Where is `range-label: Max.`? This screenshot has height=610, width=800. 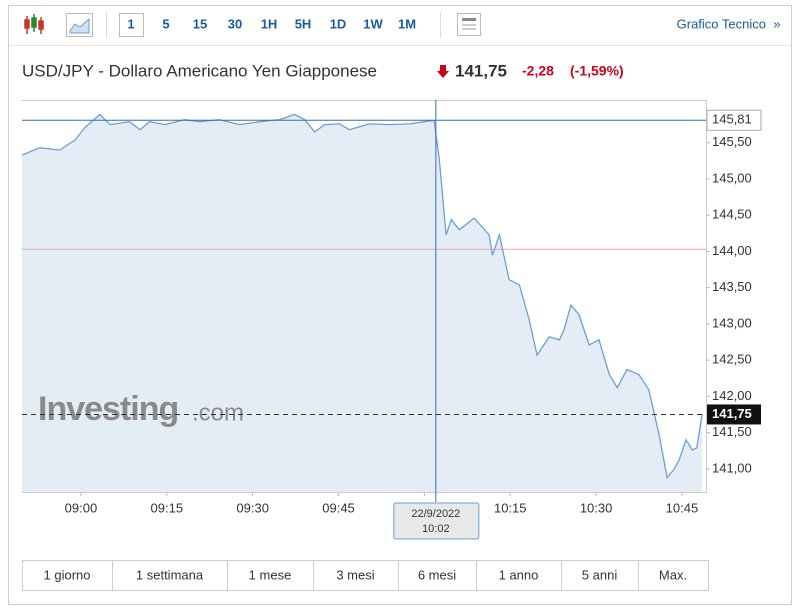 range-label: Max. is located at coordinates (673, 574).